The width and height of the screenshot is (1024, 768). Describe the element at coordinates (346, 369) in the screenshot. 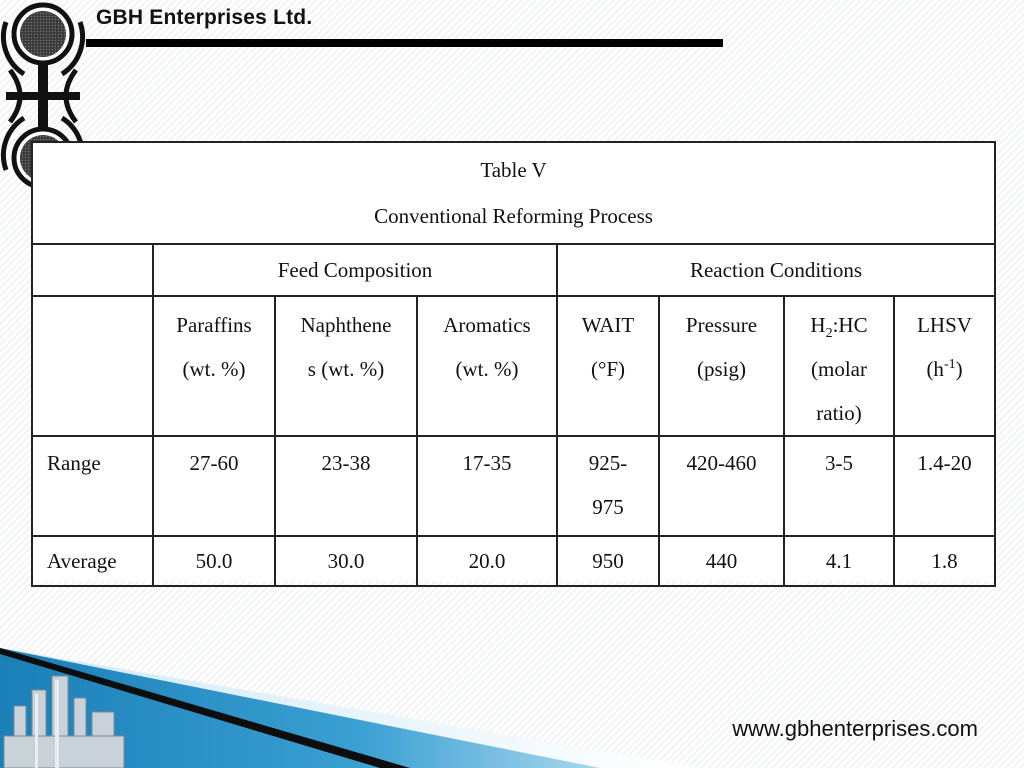

I see `header-naphthenes-unit: s (wt. %)` at that location.